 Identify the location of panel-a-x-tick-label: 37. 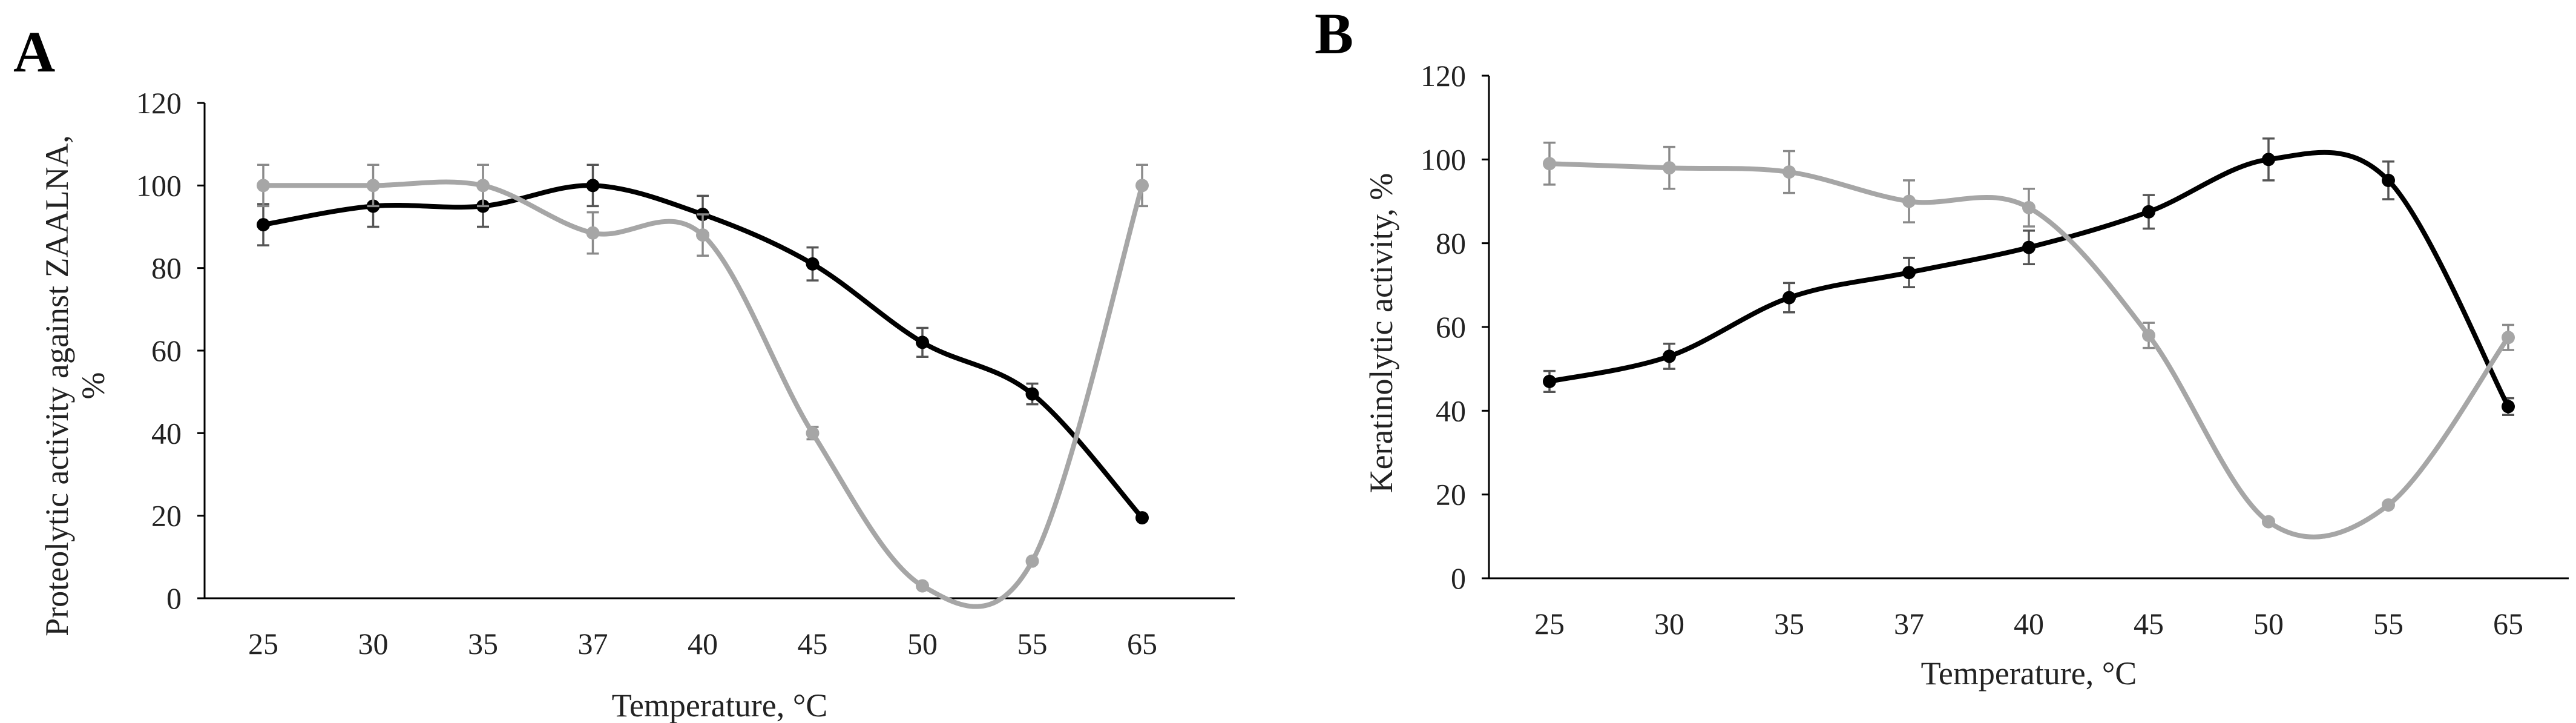
(593, 644).